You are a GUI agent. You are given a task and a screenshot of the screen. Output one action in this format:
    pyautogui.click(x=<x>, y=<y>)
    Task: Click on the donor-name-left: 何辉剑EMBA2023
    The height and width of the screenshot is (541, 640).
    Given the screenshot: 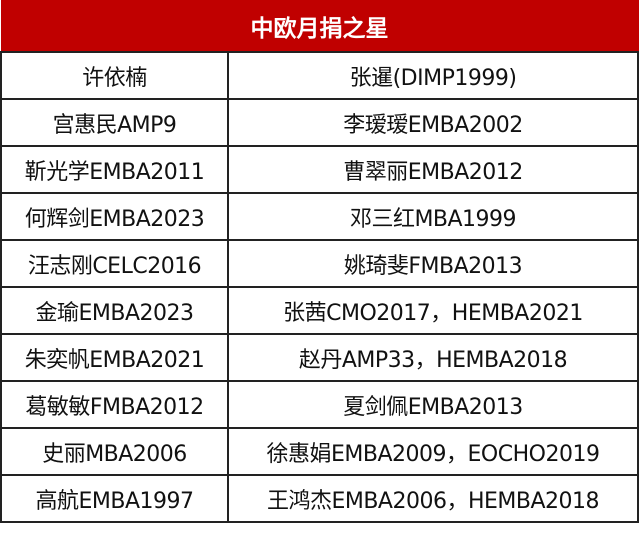 What is the action you would take?
    pyautogui.click(x=114, y=216)
    